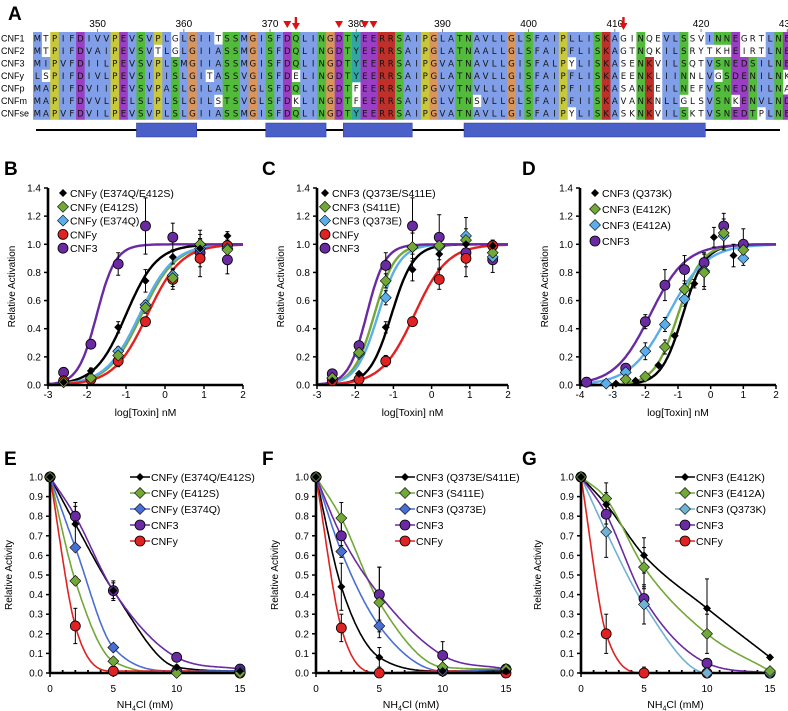  Describe the element at coordinates (367, 222) in the screenshot. I see `legend-label: CNF3 (Q373E)` at that location.